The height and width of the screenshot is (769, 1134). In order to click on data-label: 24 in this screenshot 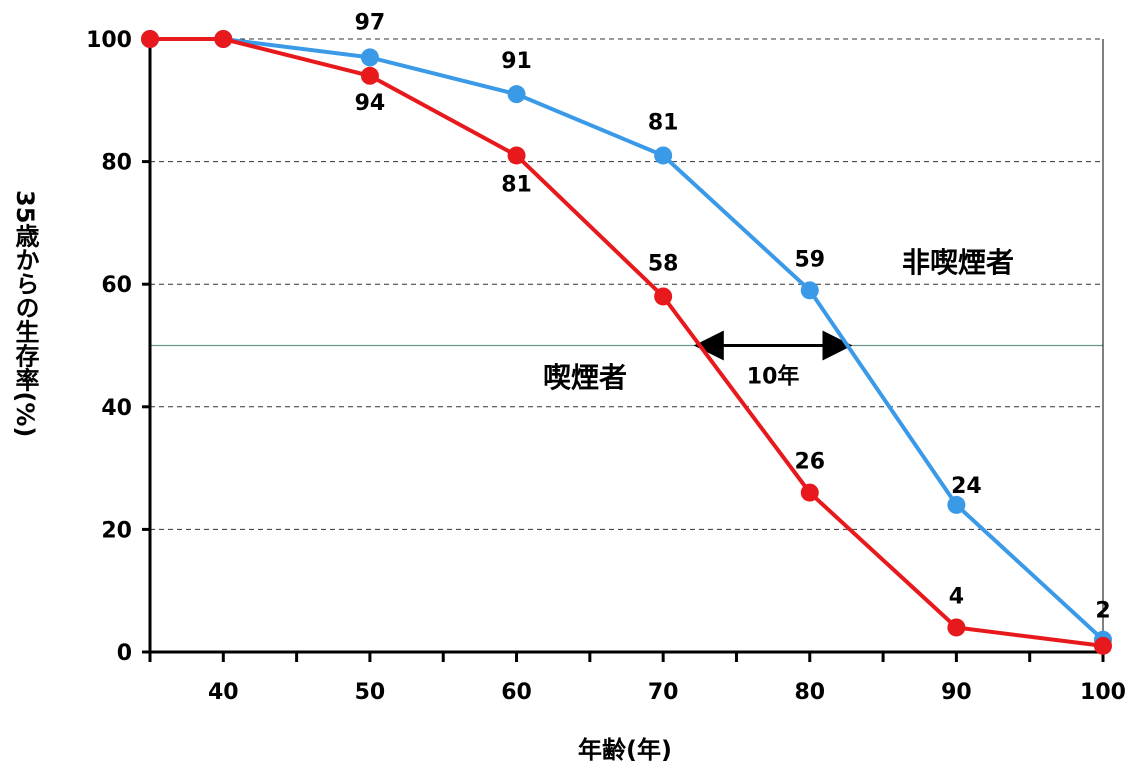, I will do `click(966, 486)`.